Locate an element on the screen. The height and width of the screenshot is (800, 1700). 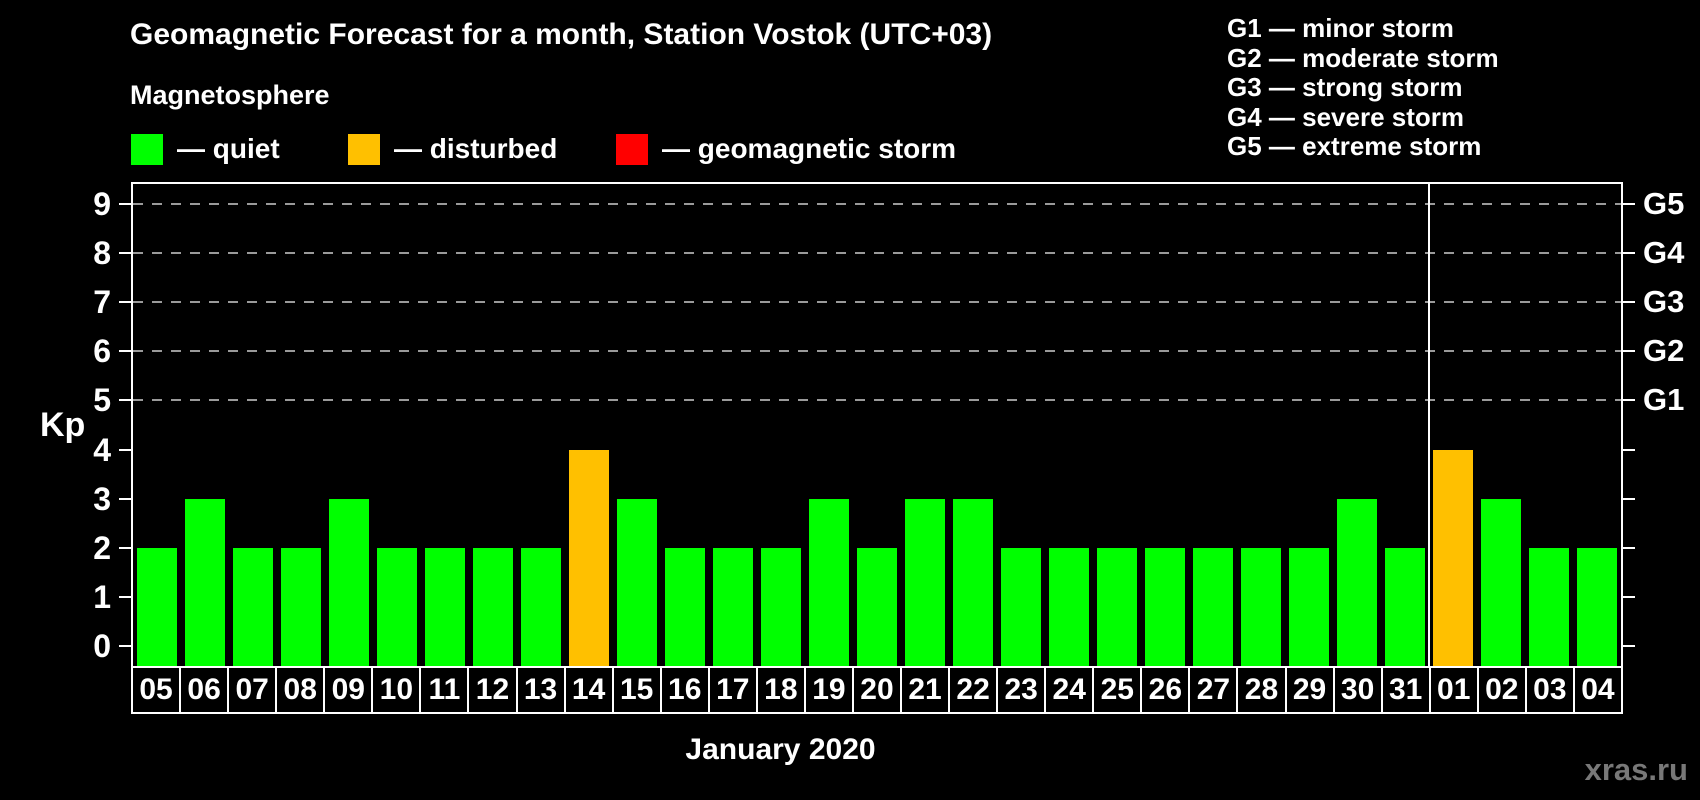
right-axis-label-G3: G3 is located at coordinates (1664, 302).